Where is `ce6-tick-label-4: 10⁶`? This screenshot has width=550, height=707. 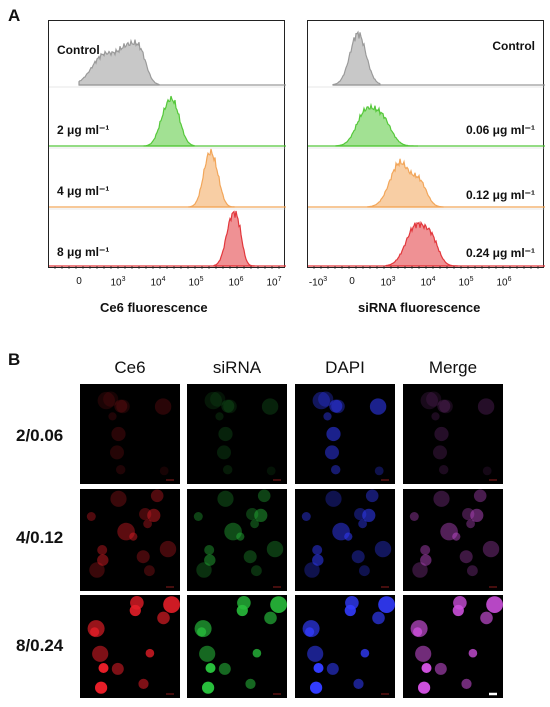
ce6-tick-label-4: 10⁶ is located at coordinates (236, 282).